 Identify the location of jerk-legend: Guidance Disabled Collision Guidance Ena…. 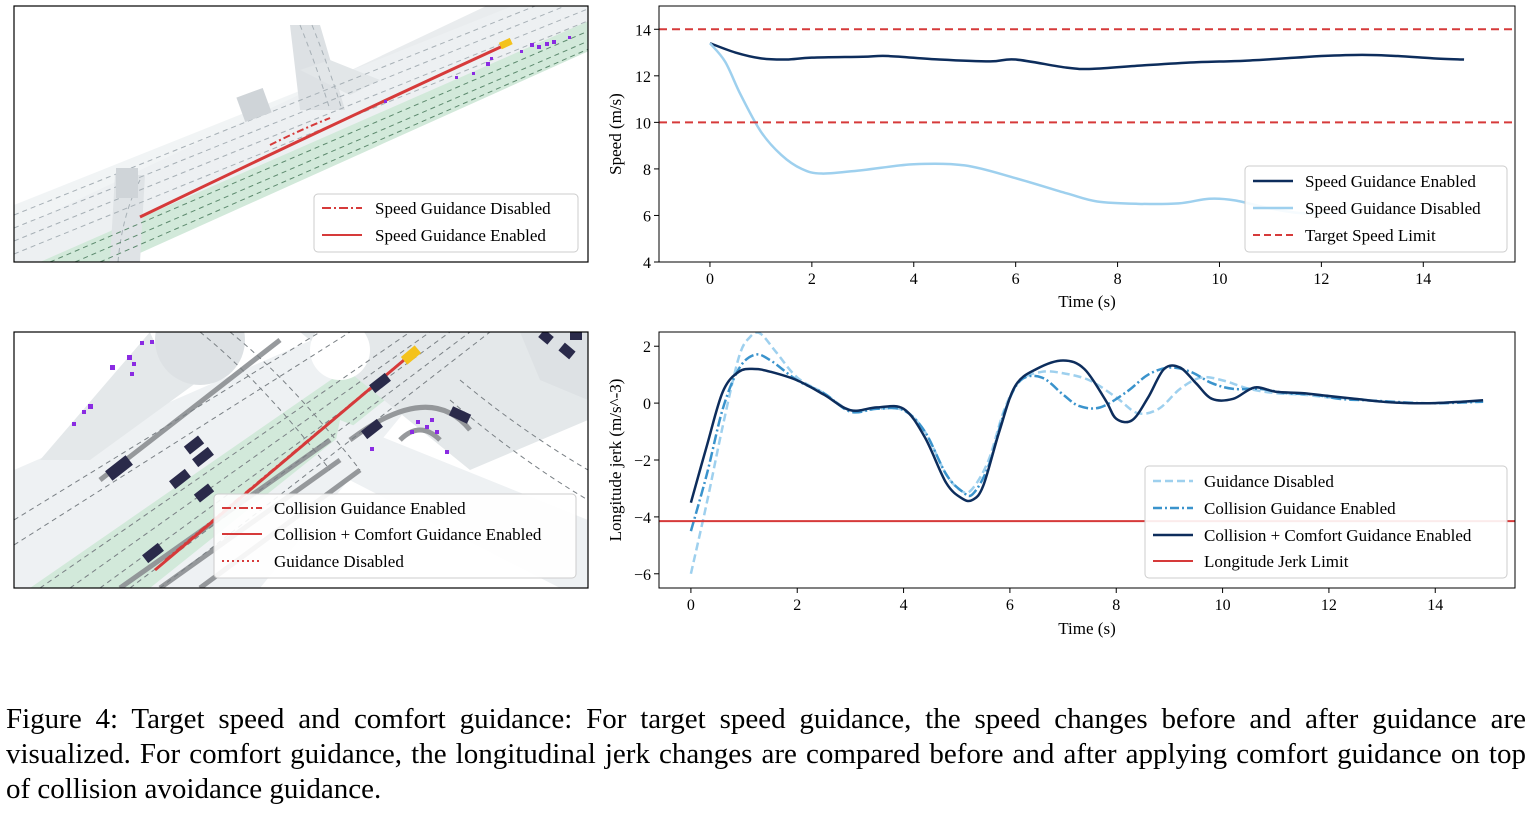
(1326, 522).